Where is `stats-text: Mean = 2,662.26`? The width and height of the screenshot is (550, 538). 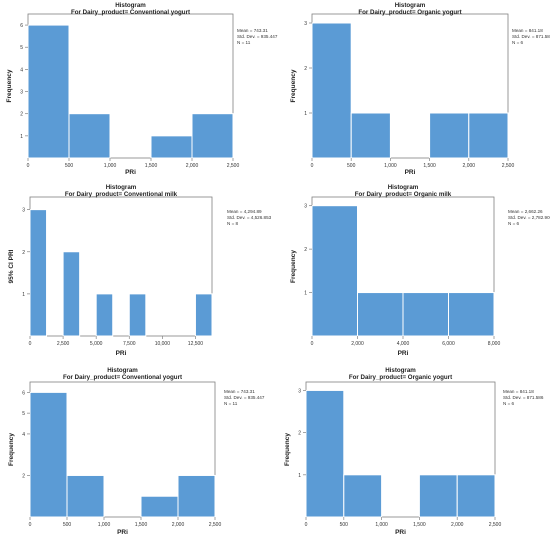 stats-text: Mean = 2,662.26 is located at coordinates (525, 211).